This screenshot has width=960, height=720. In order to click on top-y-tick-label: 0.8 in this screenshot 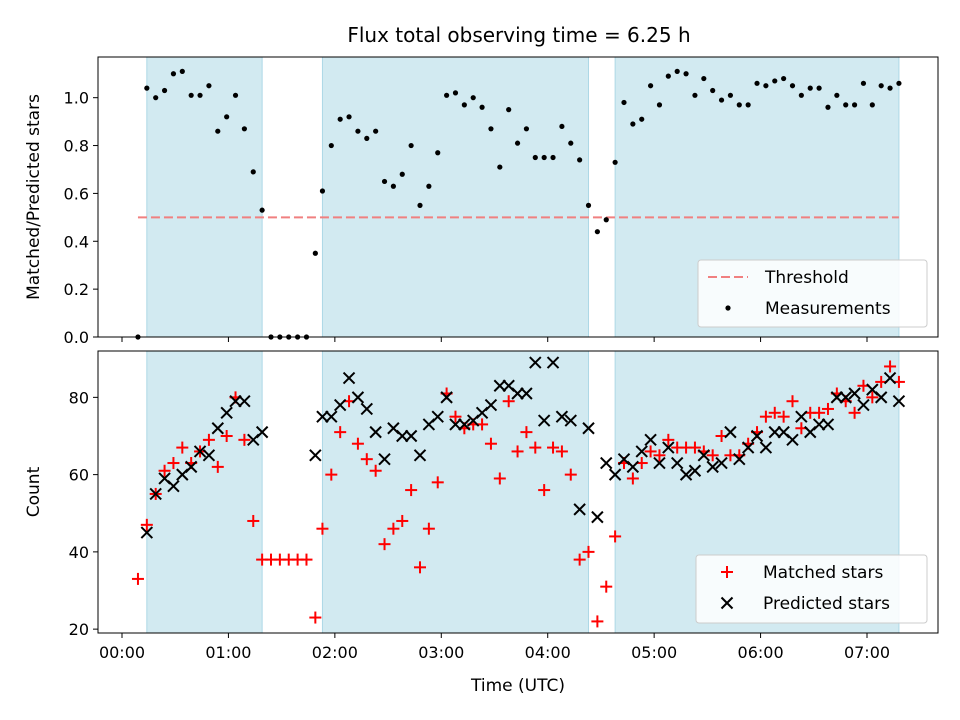, I will do `click(76, 146)`.